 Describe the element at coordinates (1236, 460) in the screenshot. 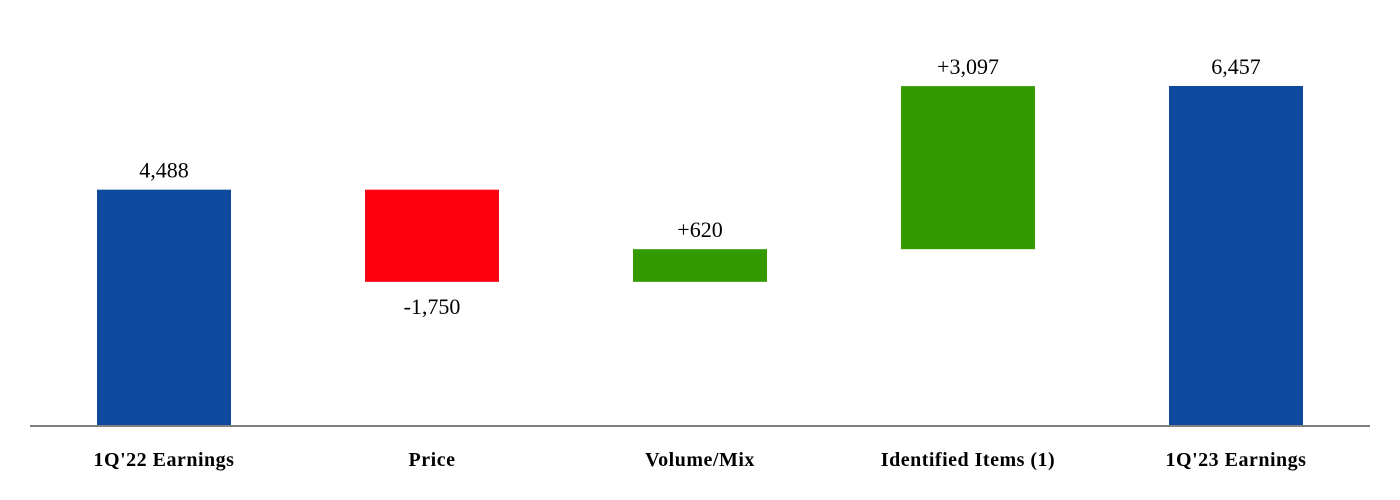

I see `category-label-5: 1Q'23 Earnings` at that location.